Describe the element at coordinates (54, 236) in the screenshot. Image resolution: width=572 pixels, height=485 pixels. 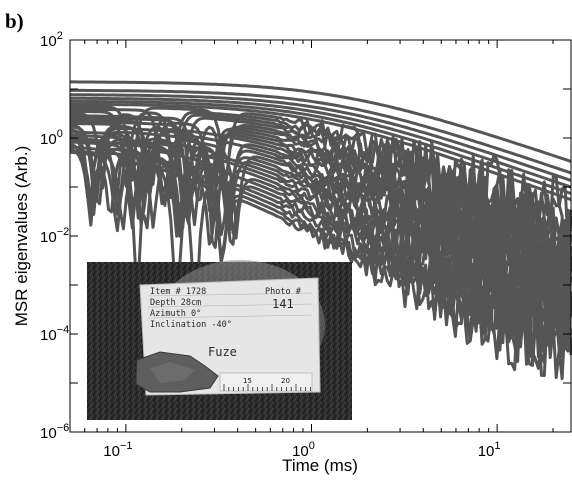
I see `y-tick-label: 10⁻²` at that location.